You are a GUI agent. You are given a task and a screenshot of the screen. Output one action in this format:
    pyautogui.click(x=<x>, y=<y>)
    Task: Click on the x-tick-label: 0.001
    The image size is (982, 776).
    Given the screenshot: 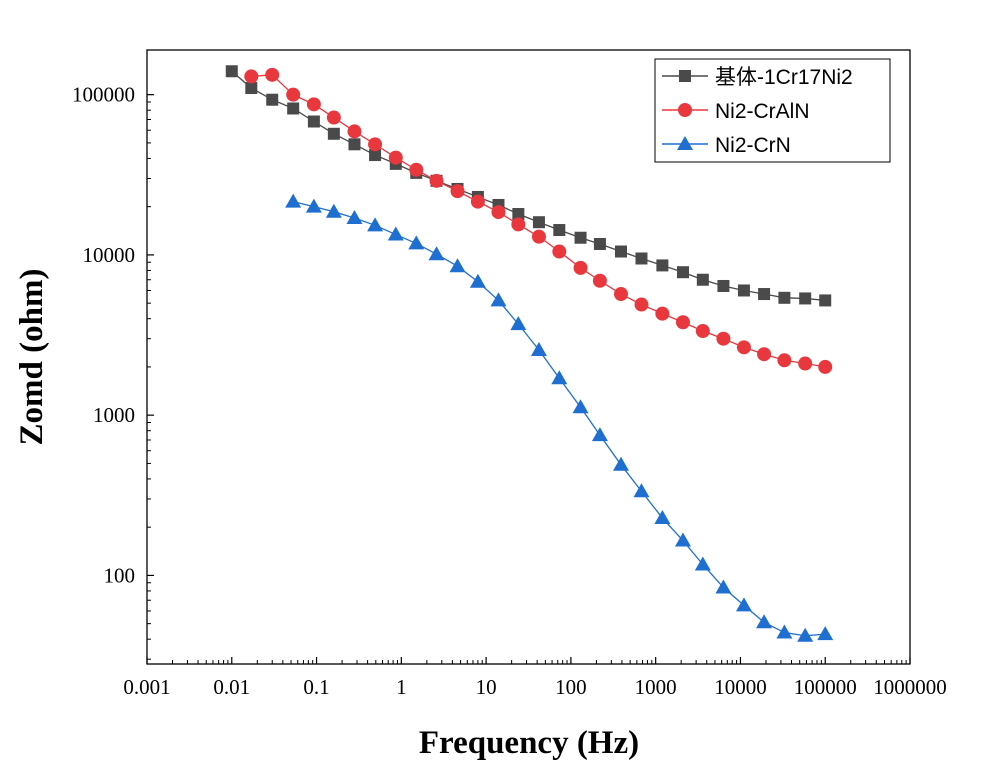 What is the action you would take?
    pyautogui.click(x=146, y=687)
    